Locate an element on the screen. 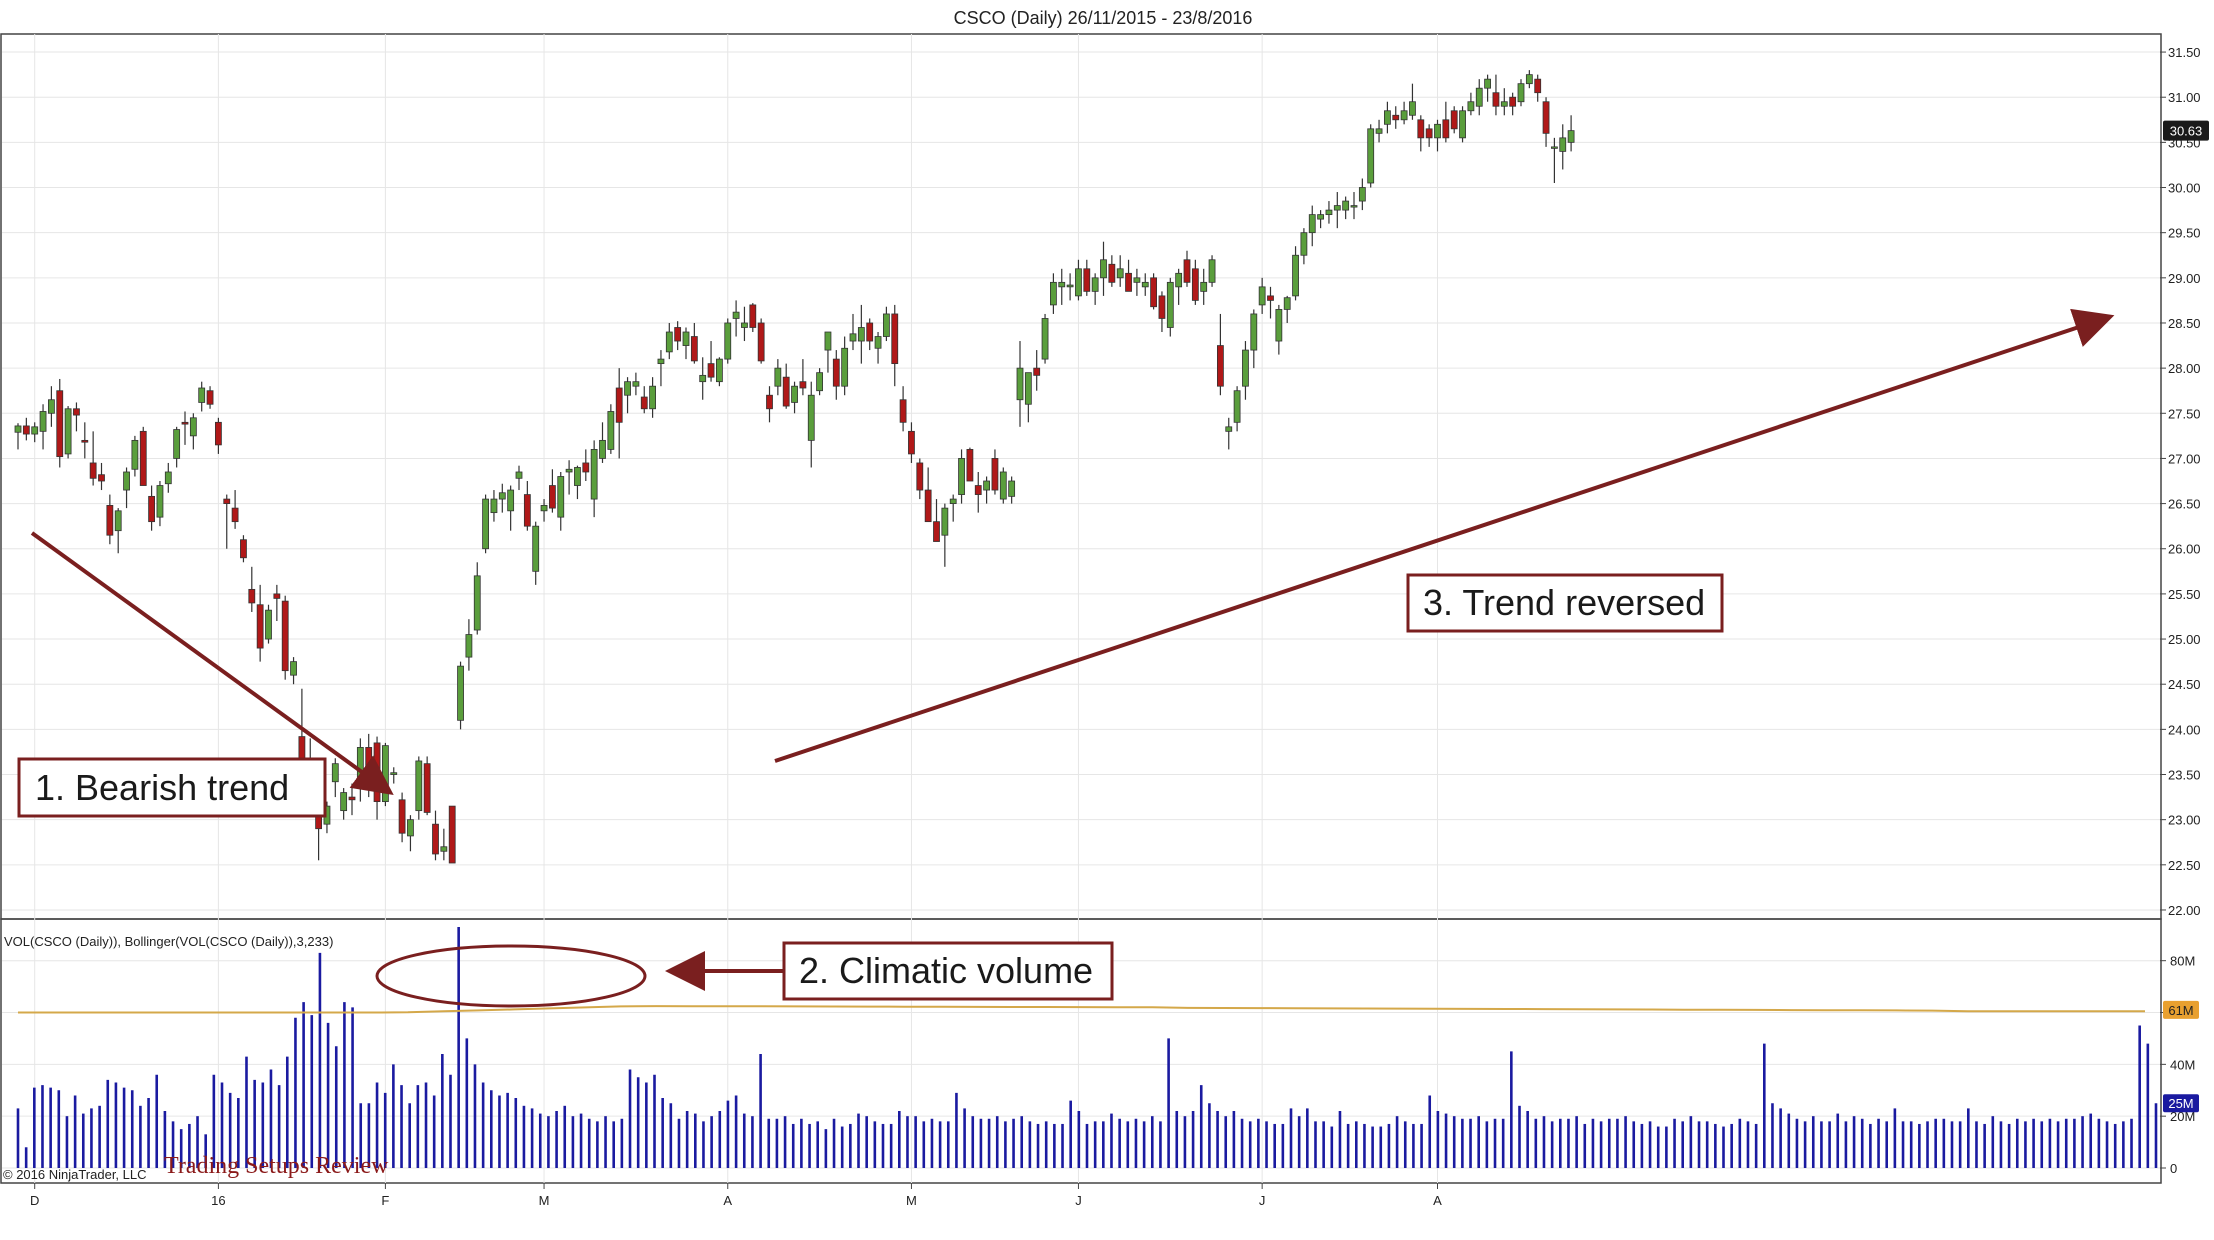 Image resolution: width=2214 pixels, height=1240 pixels. upper-band-label: 61M is located at coordinates (2180, 1010).